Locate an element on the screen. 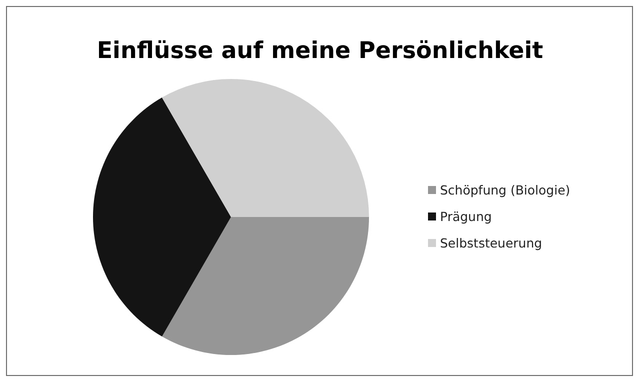 The width and height of the screenshot is (639, 383). legend-label: Selbststeuerung is located at coordinates (491, 242).